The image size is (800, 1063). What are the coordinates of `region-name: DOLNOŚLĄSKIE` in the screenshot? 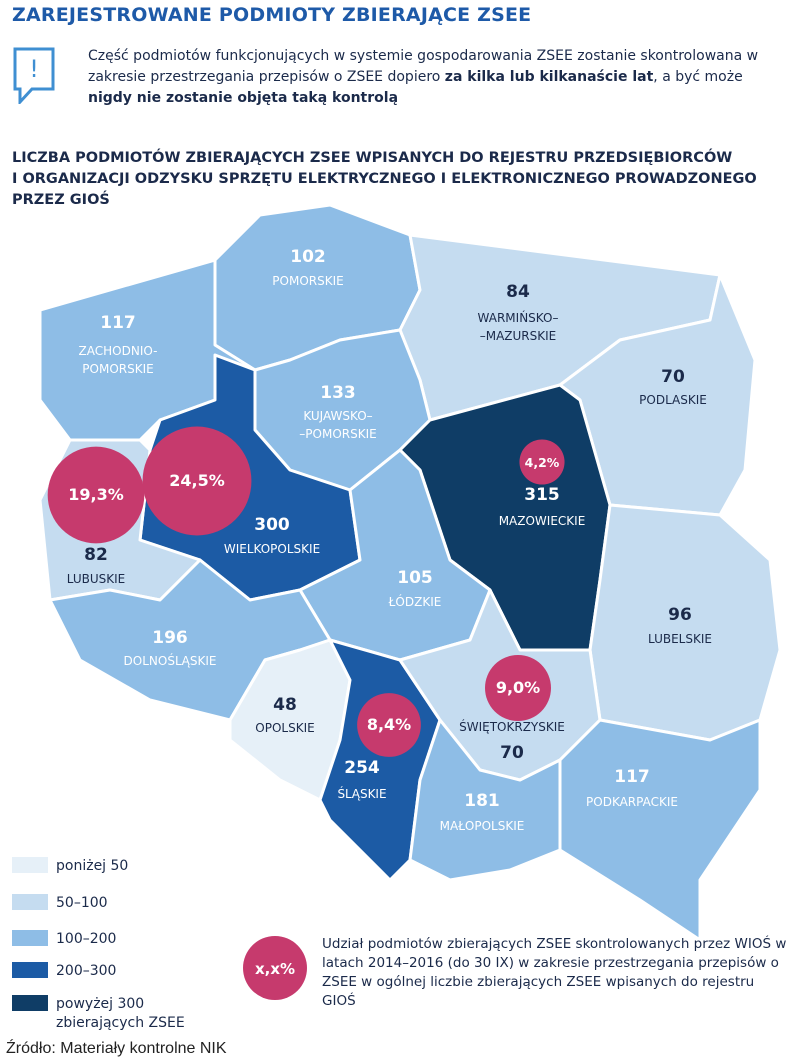 It's located at (170, 660).